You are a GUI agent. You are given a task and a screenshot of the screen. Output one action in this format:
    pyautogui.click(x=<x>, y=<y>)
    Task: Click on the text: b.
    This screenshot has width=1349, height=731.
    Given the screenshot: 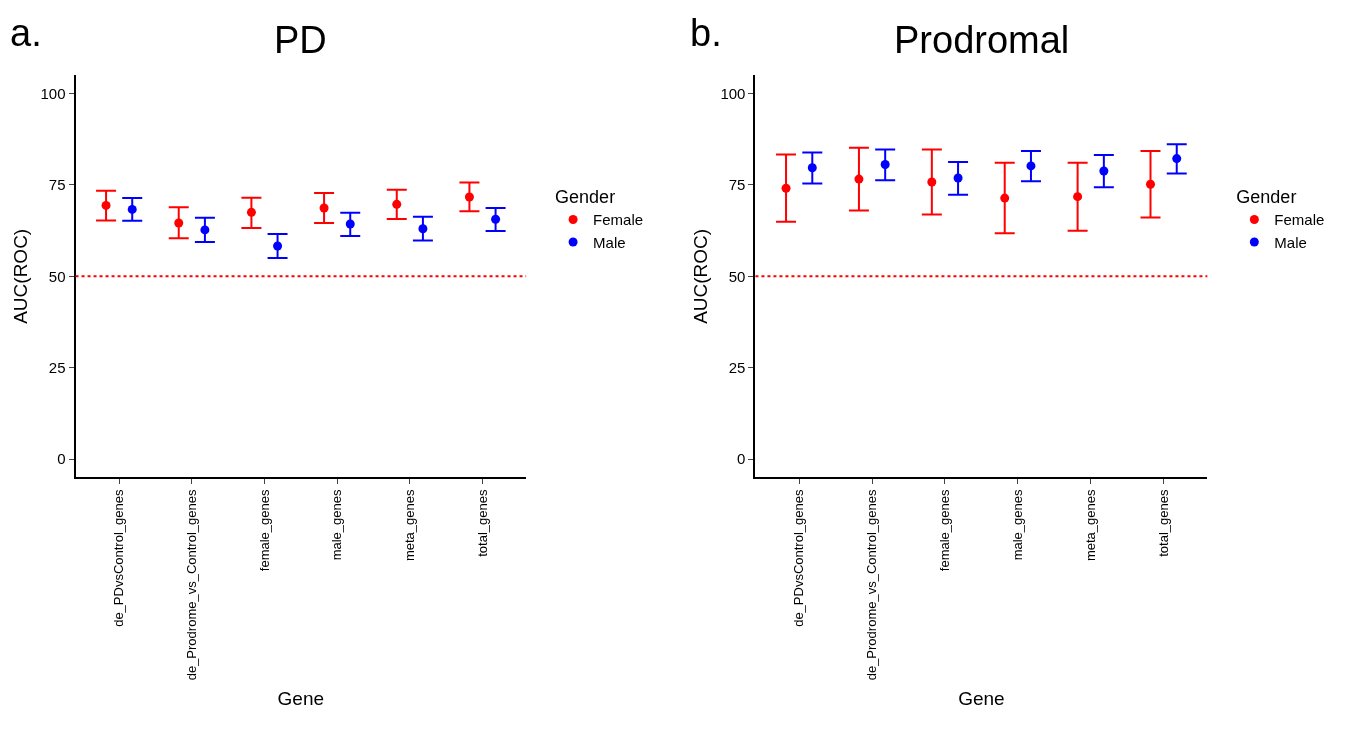 What is the action you would take?
    pyautogui.click(x=706, y=33)
    